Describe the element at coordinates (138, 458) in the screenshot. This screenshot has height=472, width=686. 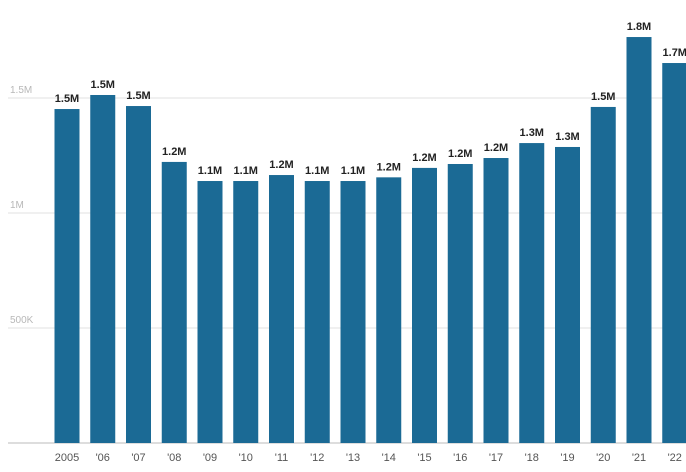
I see `x-tick-label: '07` at that location.